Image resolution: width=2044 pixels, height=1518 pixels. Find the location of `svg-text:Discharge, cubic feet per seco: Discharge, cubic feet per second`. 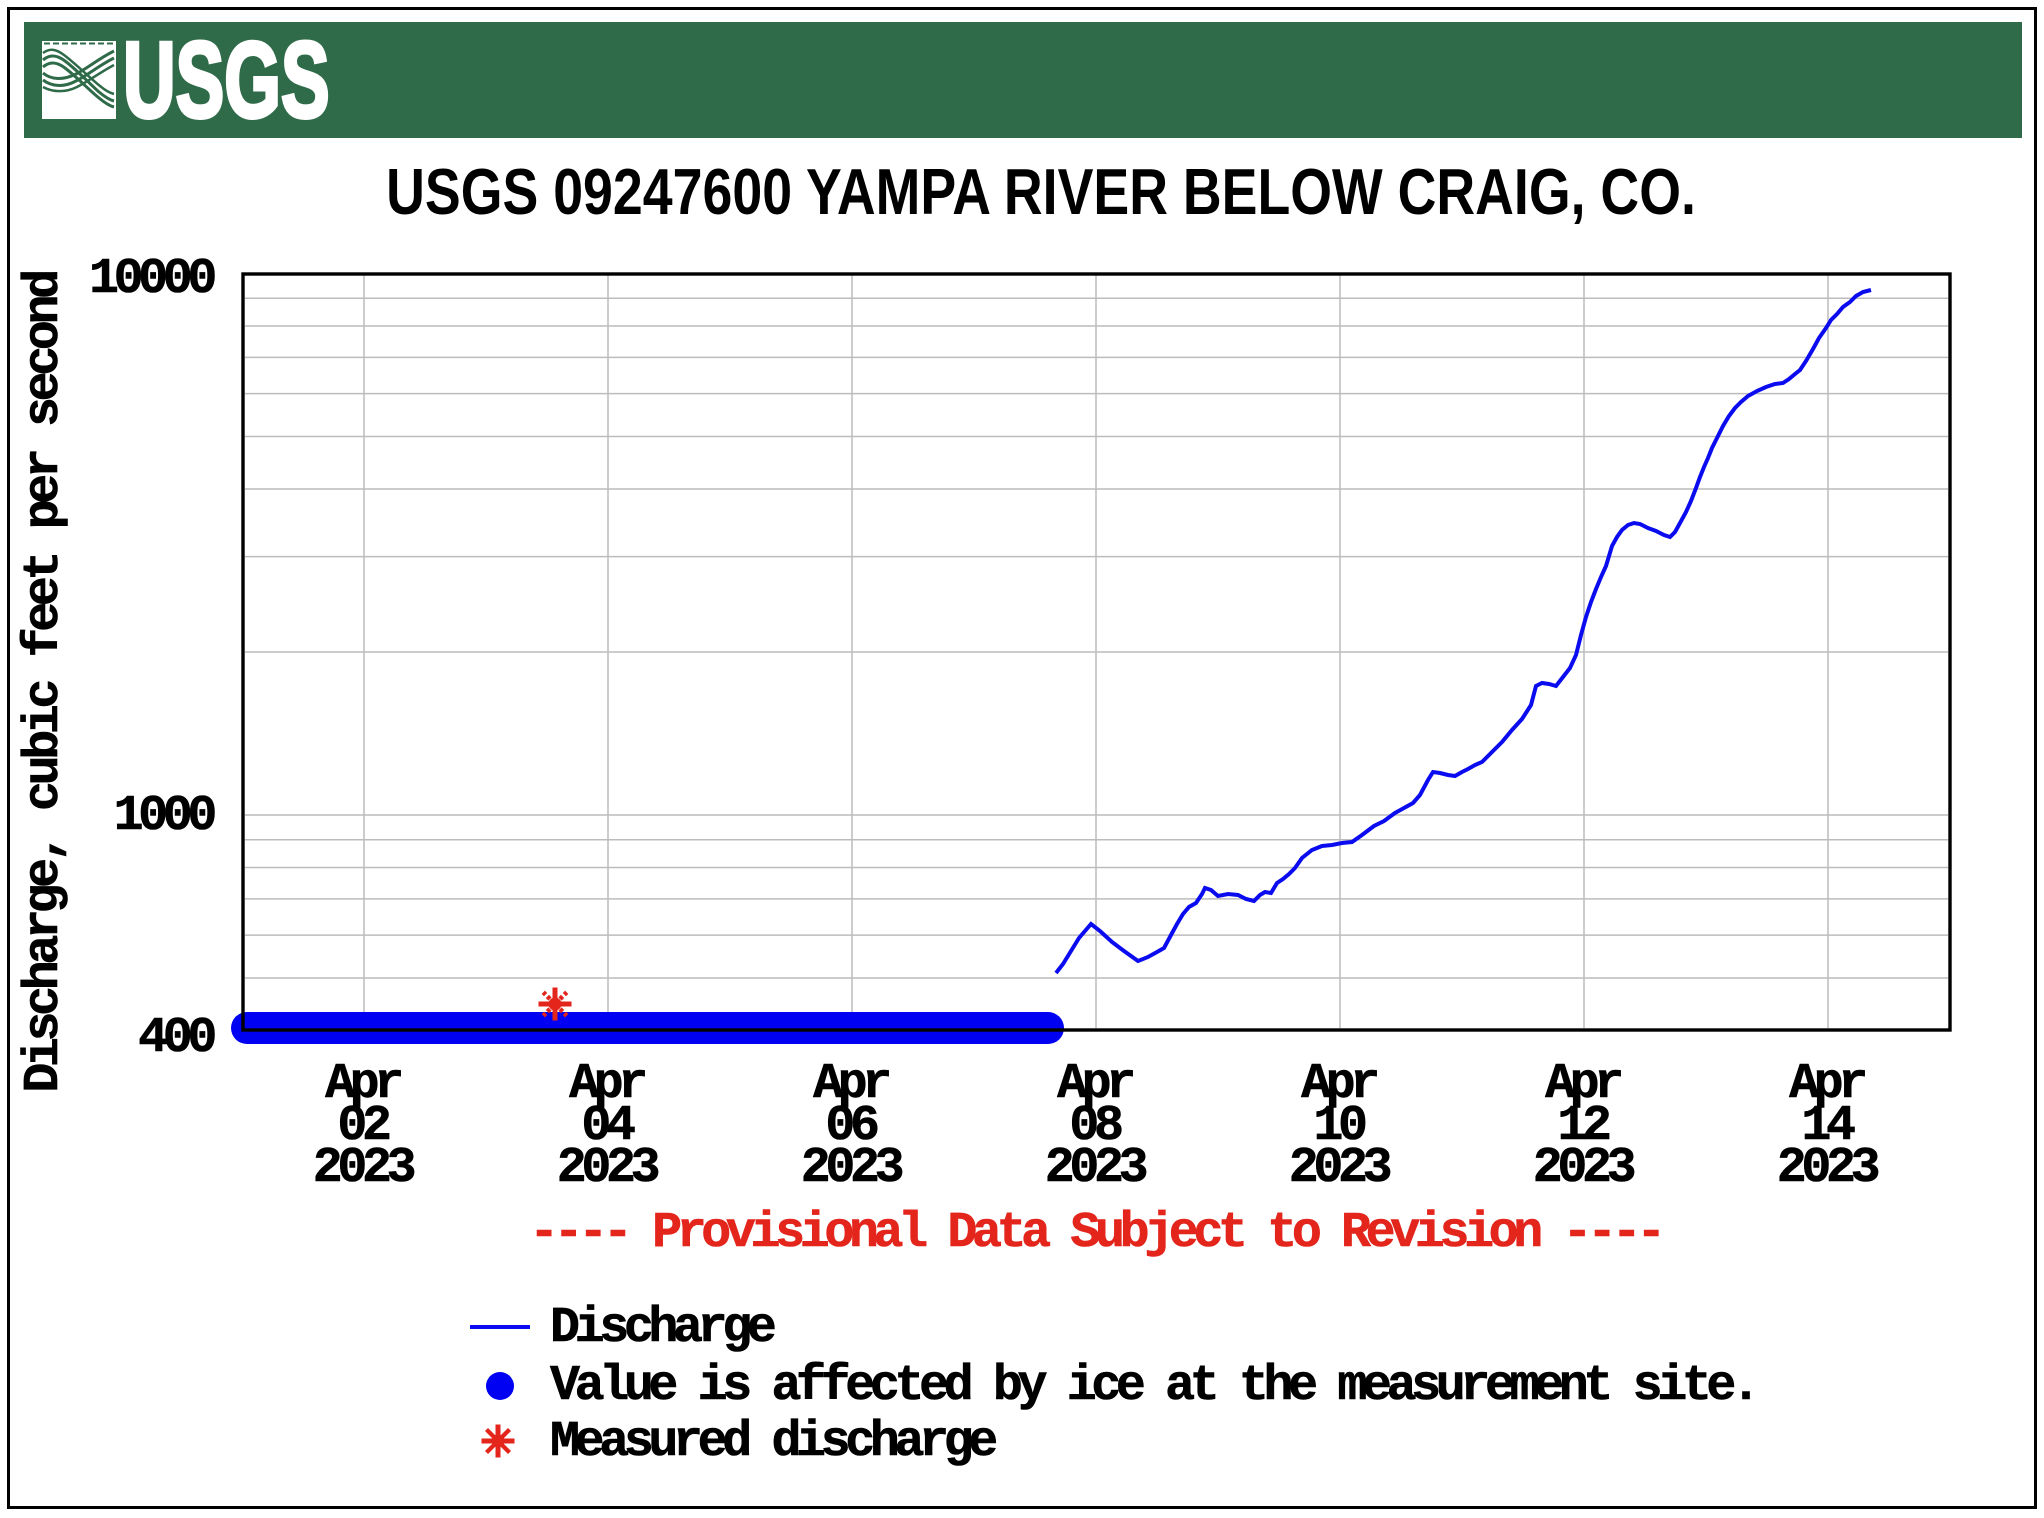

svg-text:Discharge, cubic feet per seco: Discharge, cubic feet per second is located at coordinates (44, 682).